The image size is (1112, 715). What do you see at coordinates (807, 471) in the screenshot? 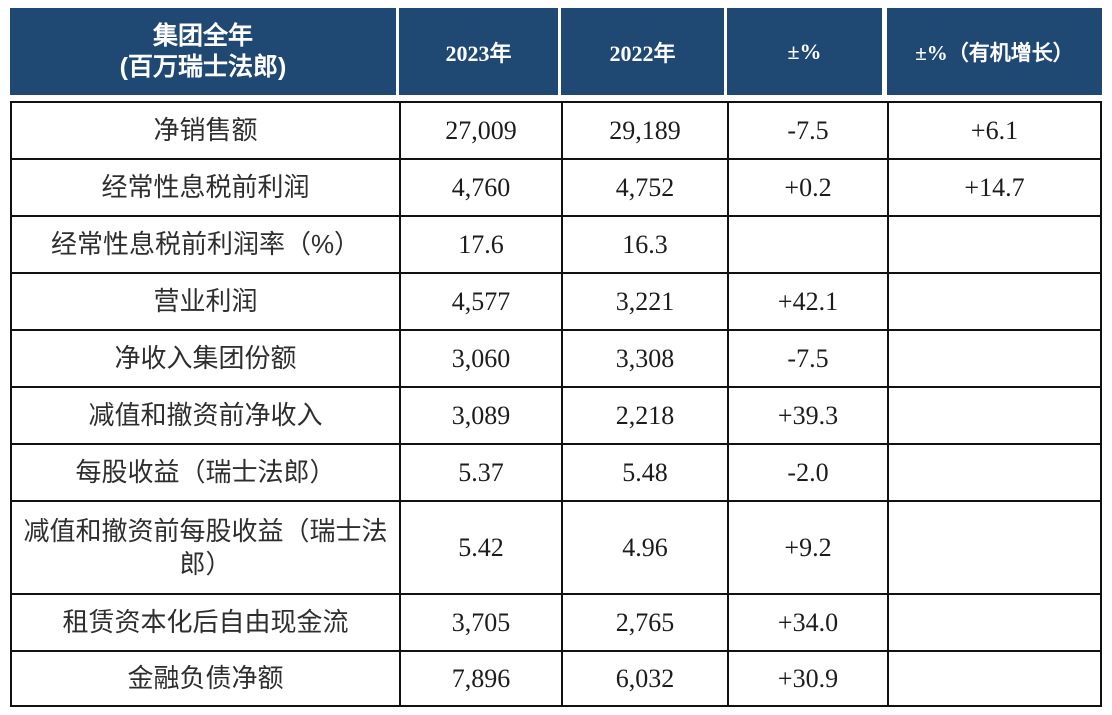
I see `value-change-pct: -2.0` at bounding box center [807, 471].